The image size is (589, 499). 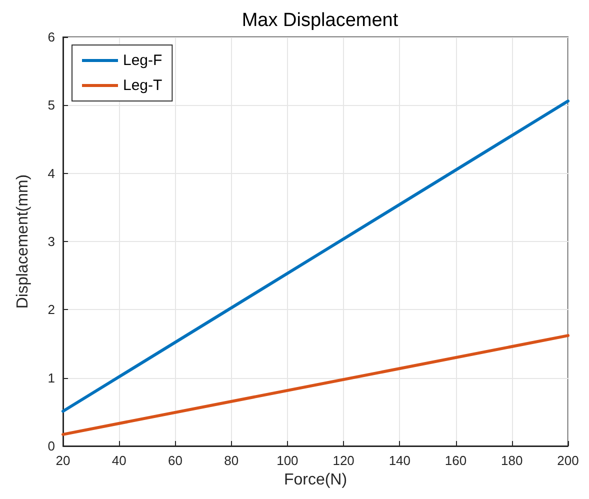 I want to click on x-tick-label: 200, so click(x=568, y=460).